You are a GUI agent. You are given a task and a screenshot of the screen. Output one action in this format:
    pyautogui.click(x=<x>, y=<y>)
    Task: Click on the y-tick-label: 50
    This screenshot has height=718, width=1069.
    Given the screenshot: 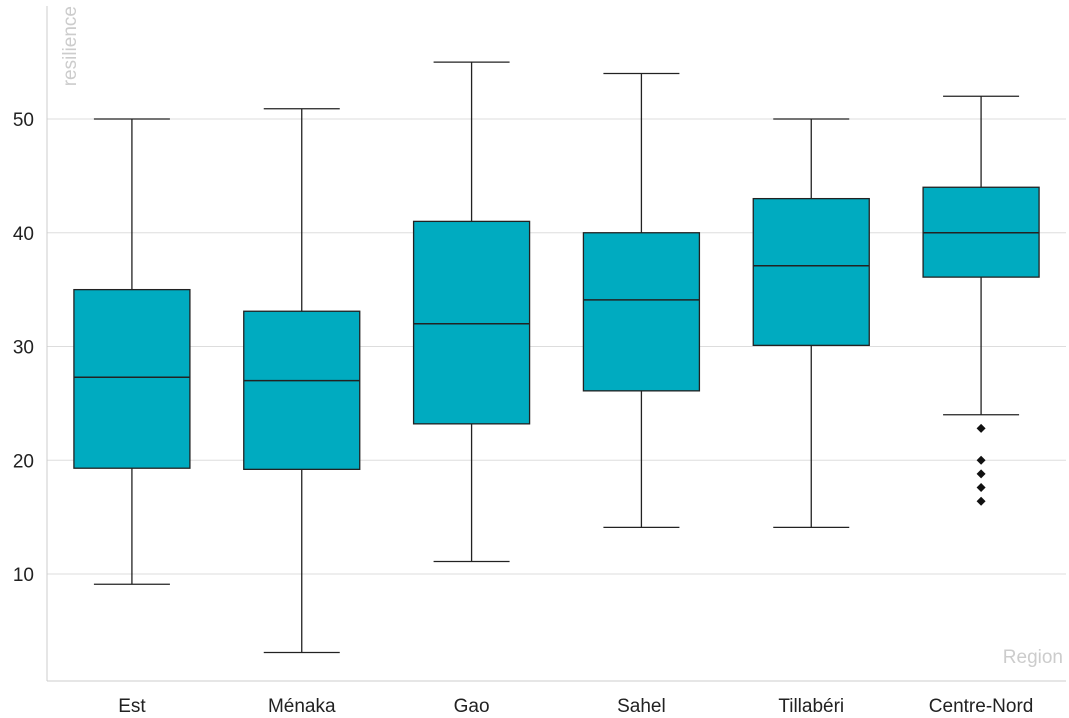 What is the action you would take?
    pyautogui.click(x=23, y=120)
    